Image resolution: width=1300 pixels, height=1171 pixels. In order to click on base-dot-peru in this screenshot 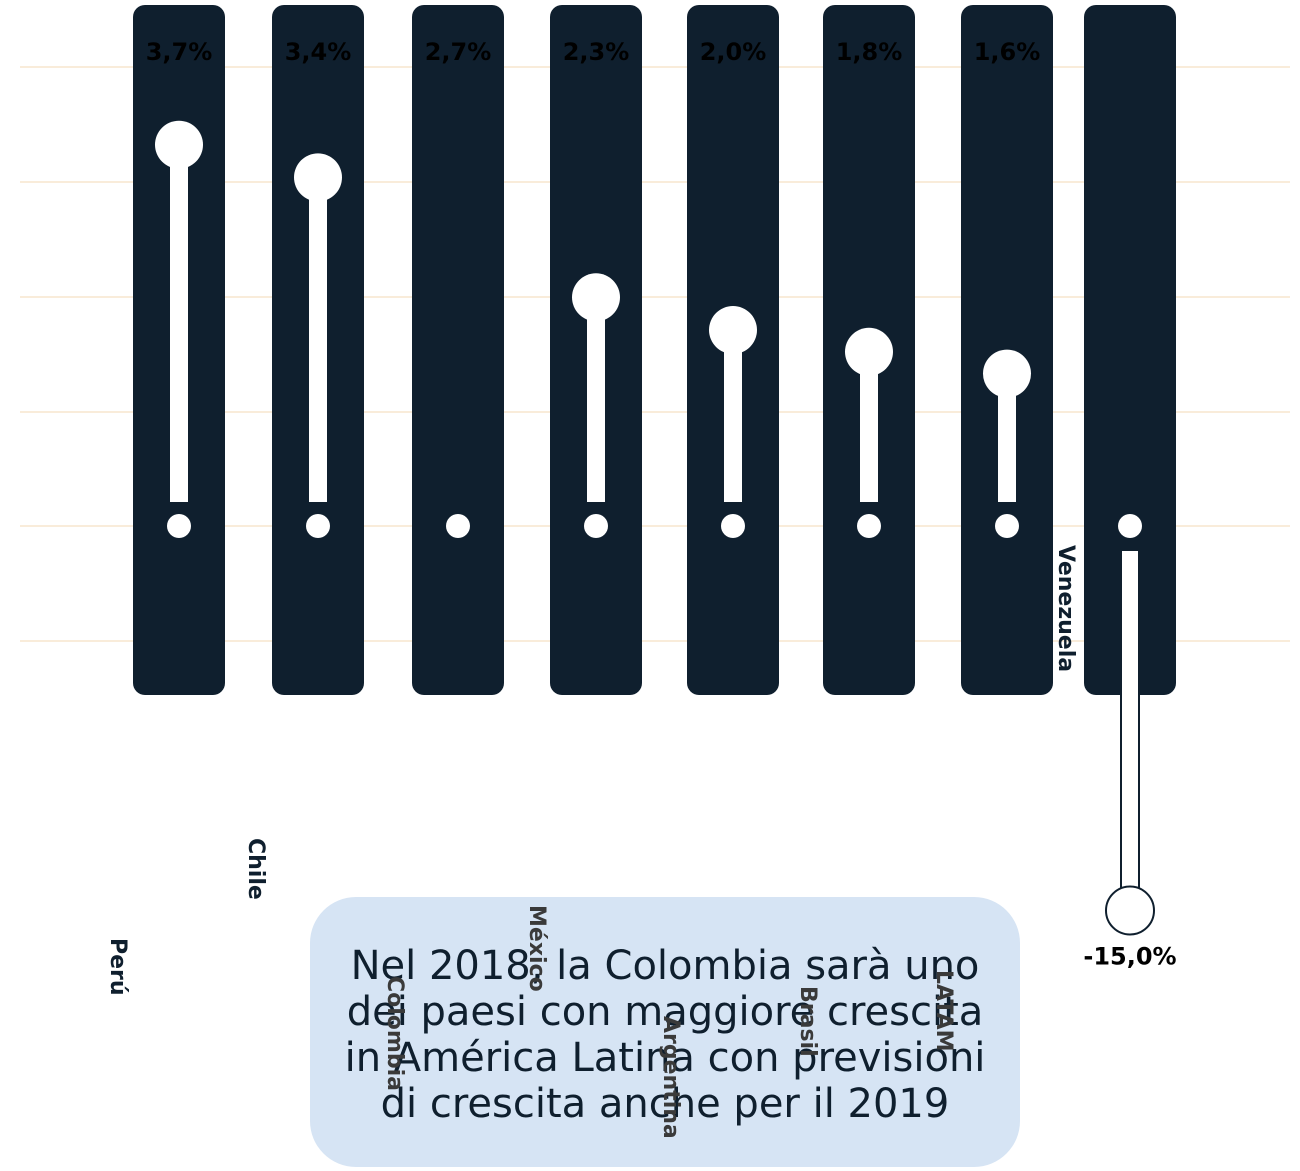, I will do `click(179, 526)`.